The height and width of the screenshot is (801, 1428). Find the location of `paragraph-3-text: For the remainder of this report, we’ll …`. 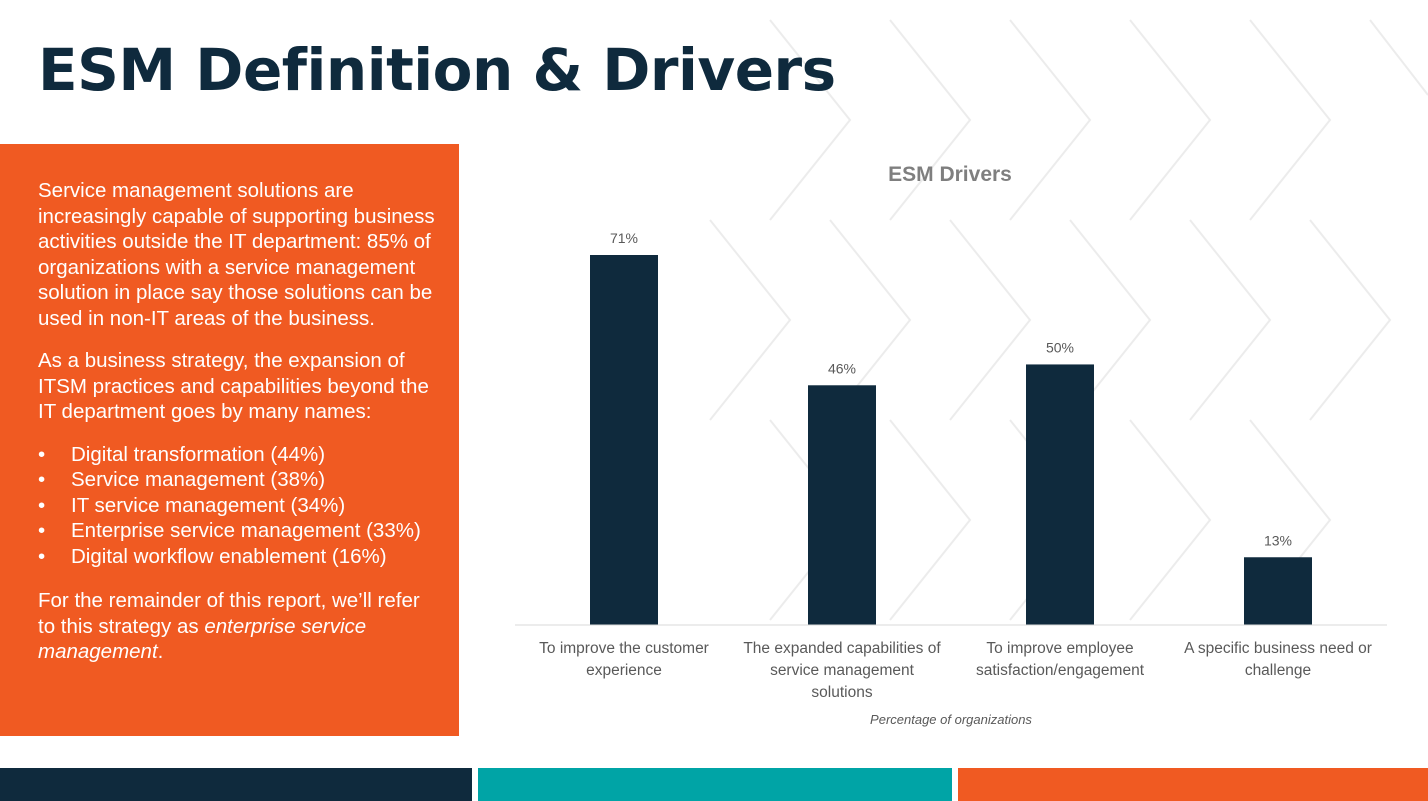

paragraph-3-text: For the remainder of this report, we’ll … is located at coordinates (229, 613).